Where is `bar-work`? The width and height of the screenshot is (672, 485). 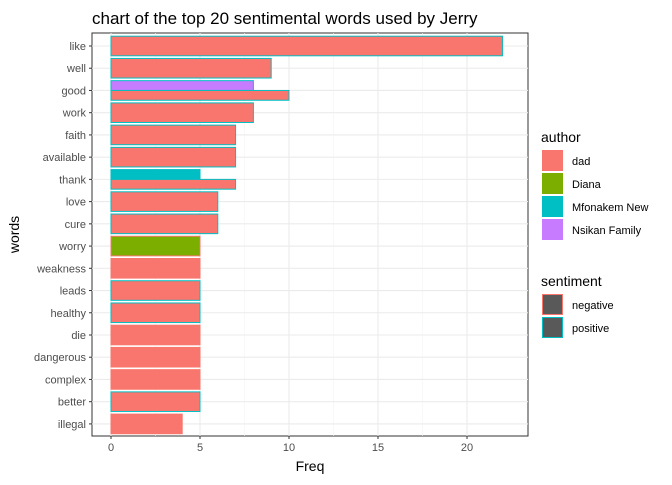
bar-work is located at coordinates (182, 112).